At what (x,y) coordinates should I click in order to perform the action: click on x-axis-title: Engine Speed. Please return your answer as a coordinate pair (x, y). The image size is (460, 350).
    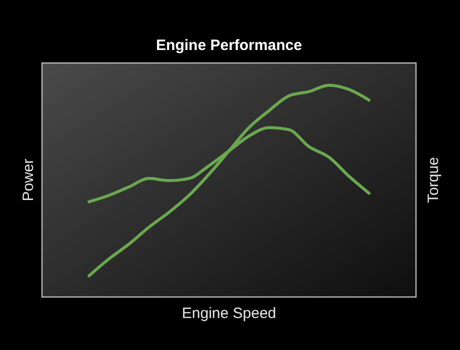
    Looking at the image, I should click on (229, 313).